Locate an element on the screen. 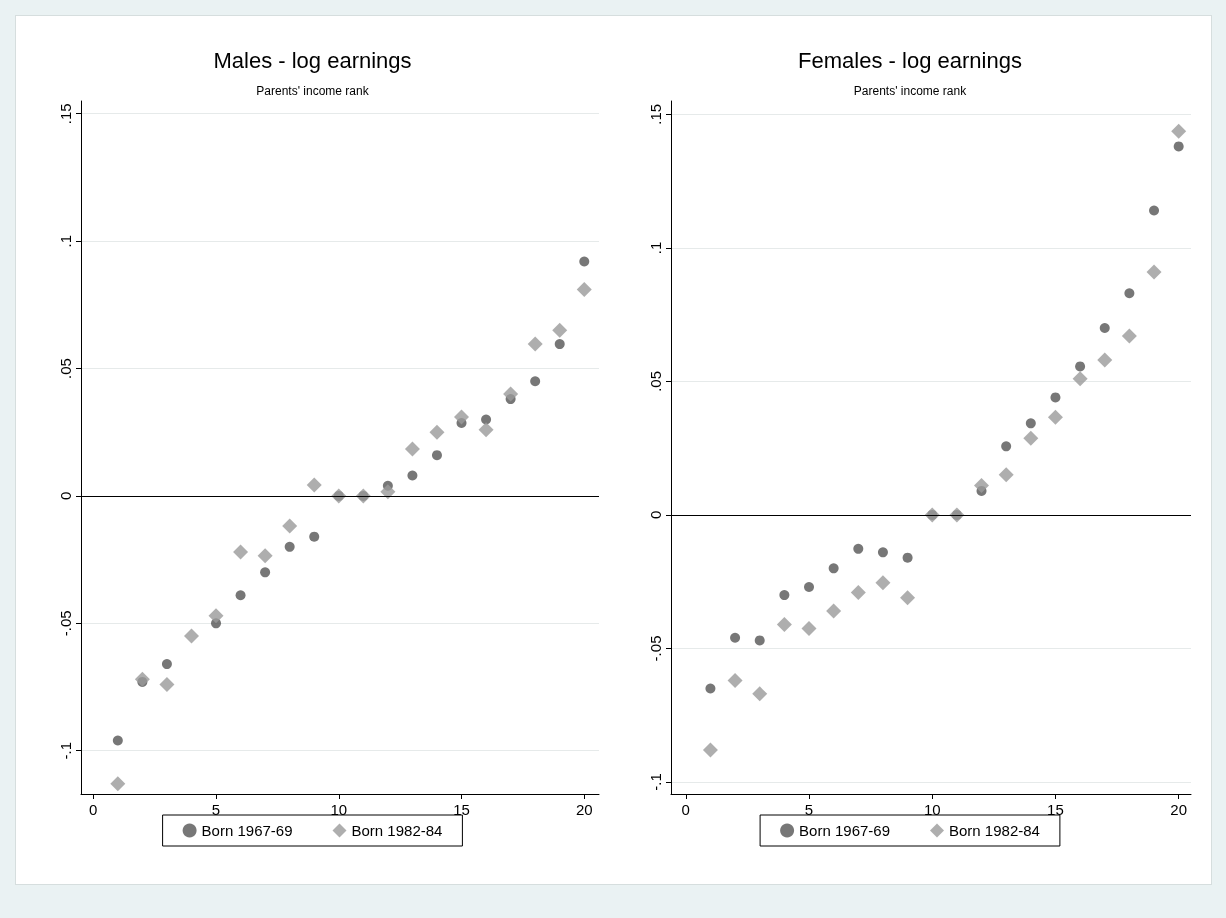  chart-title: Females - log earnings is located at coordinates (910, 60).